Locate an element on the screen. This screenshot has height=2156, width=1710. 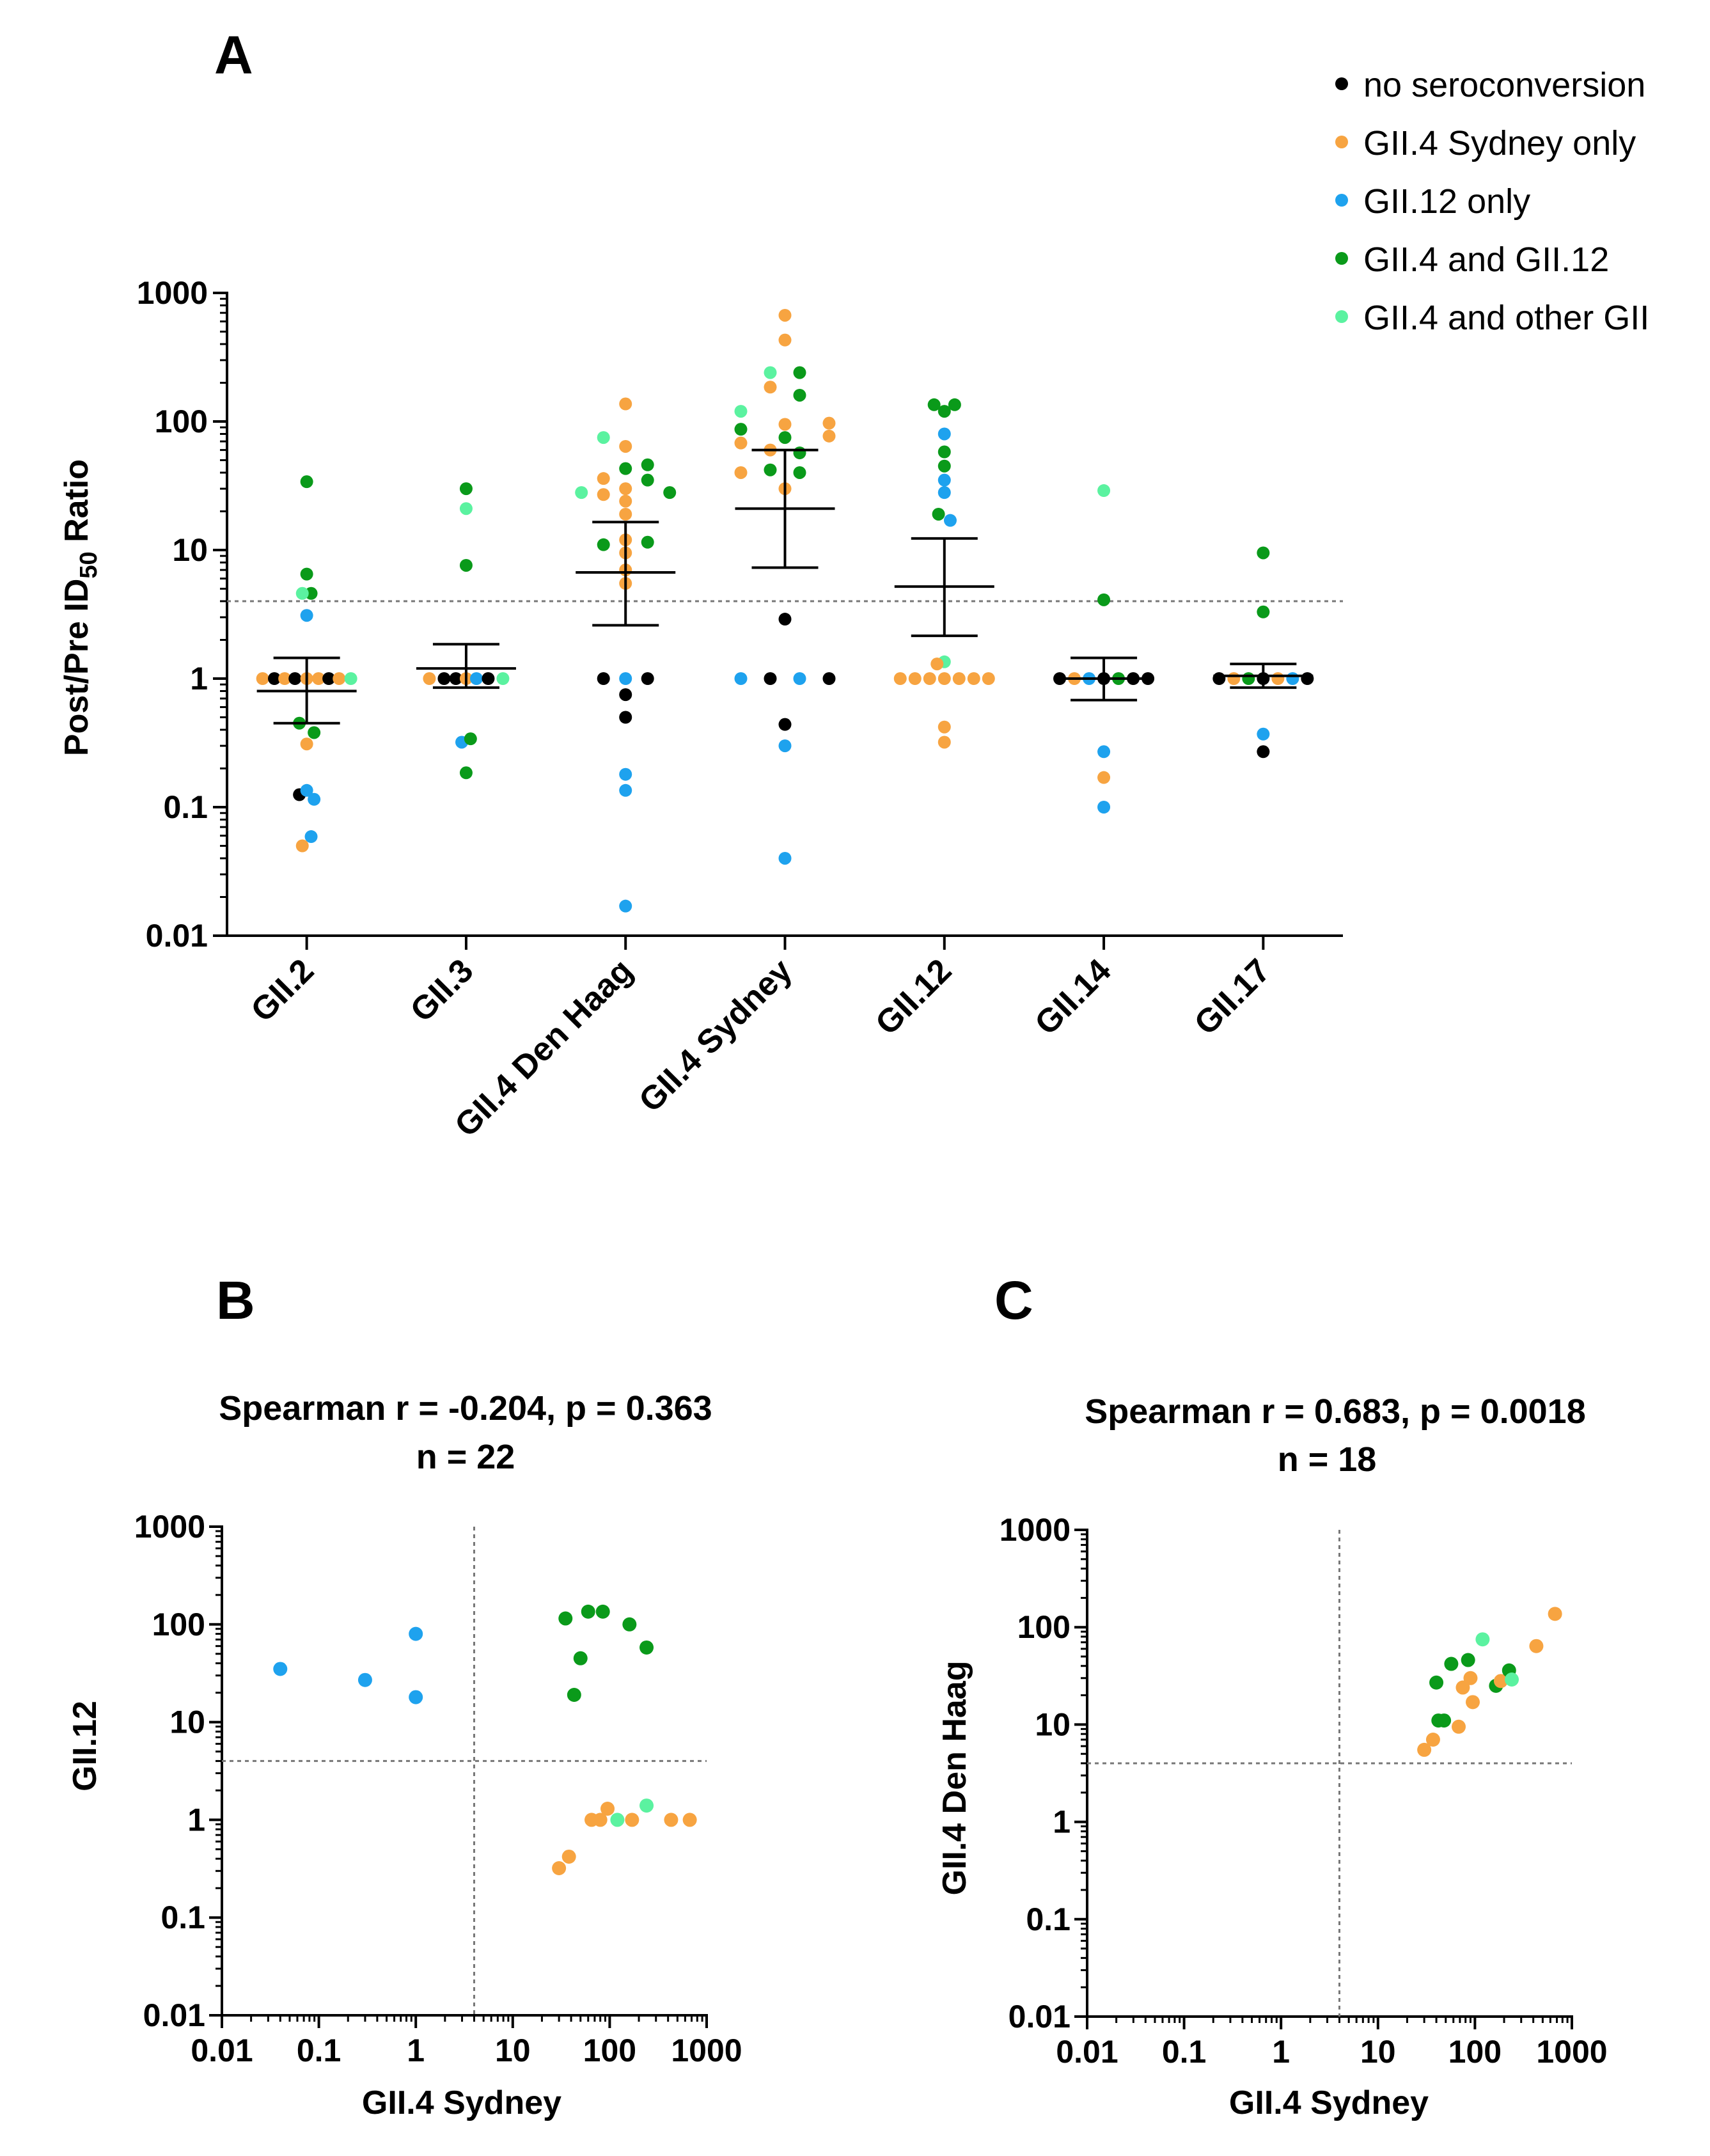
panel-c-marks is located at coordinates (1489, 1682).